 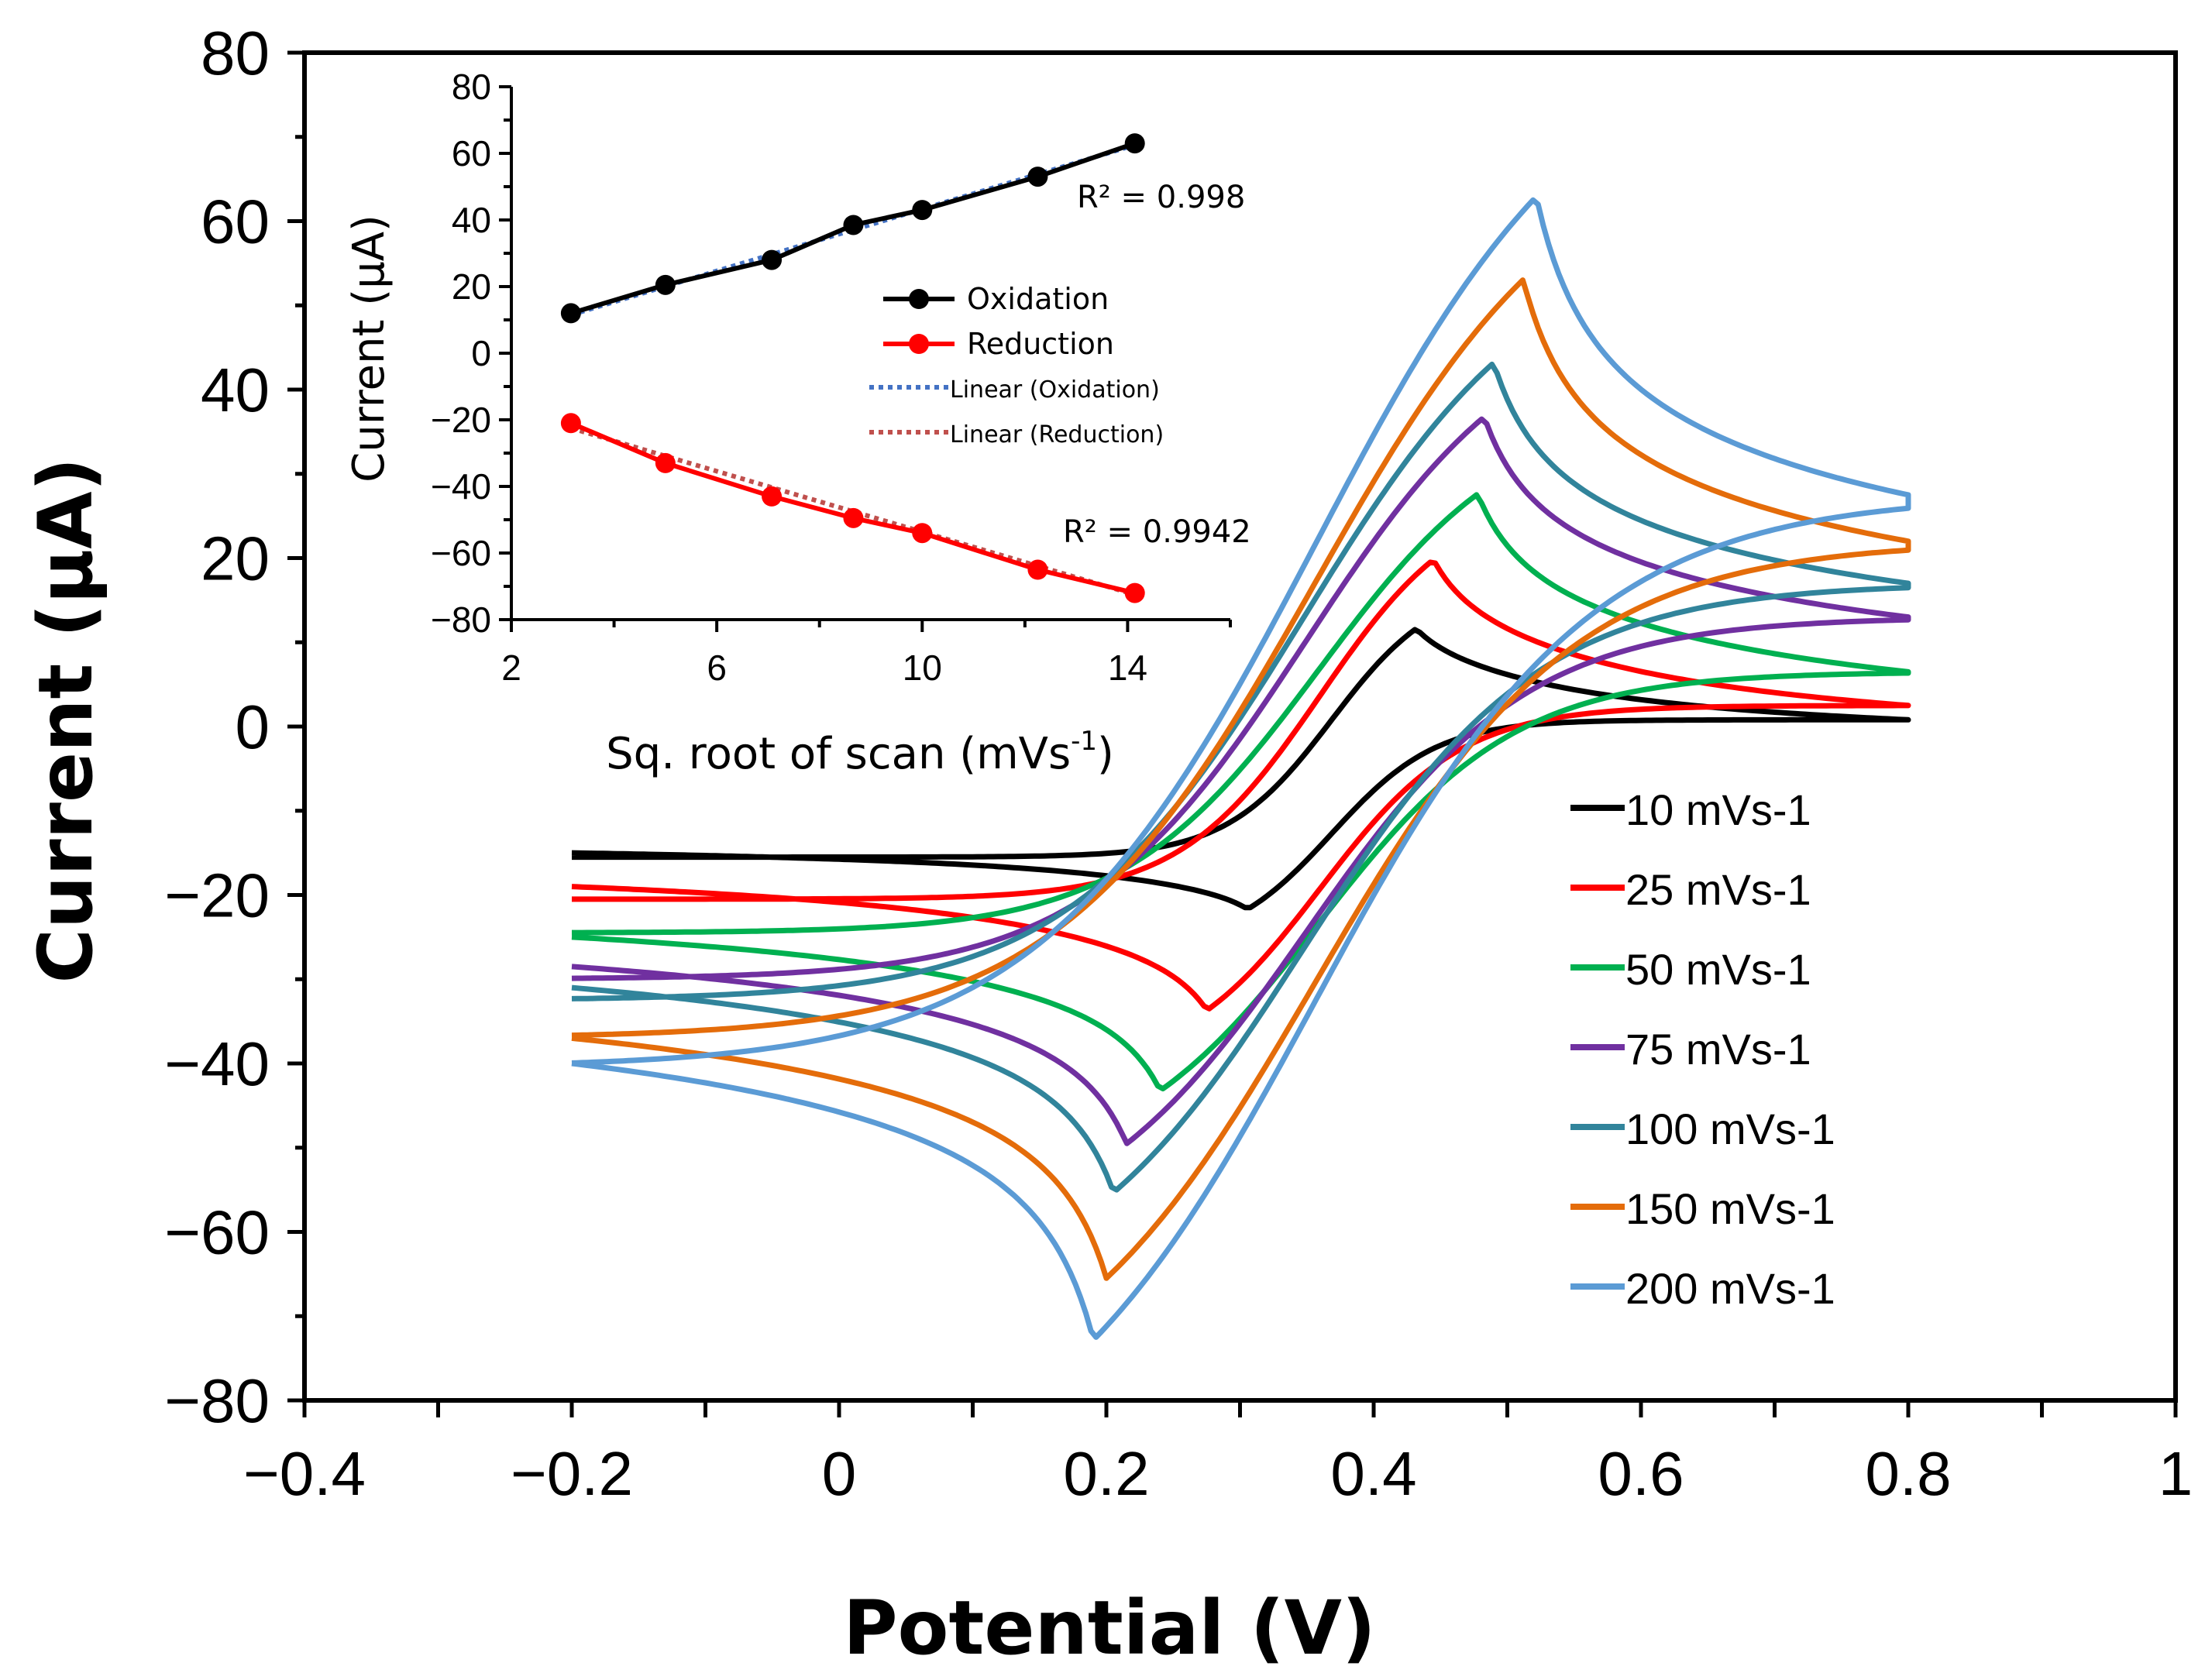 What do you see at coordinates (217, 1232) in the screenshot?
I see `main-y-tick-label: −60` at bounding box center [217, 1232].